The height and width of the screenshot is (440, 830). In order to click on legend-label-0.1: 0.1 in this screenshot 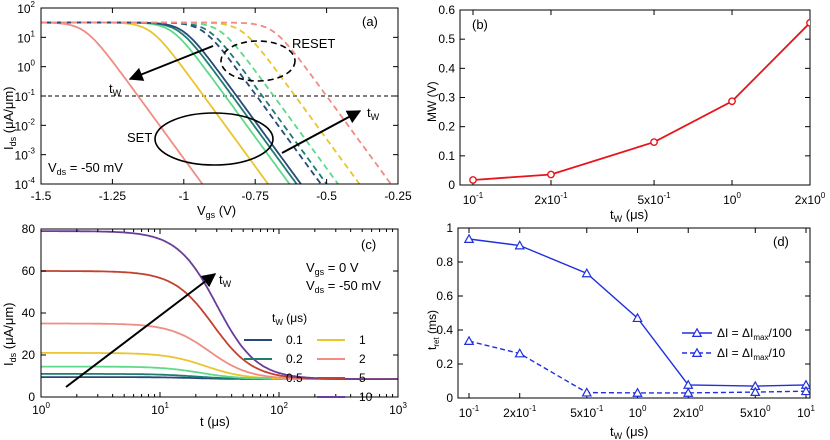, I will do `click(294, 340)`.